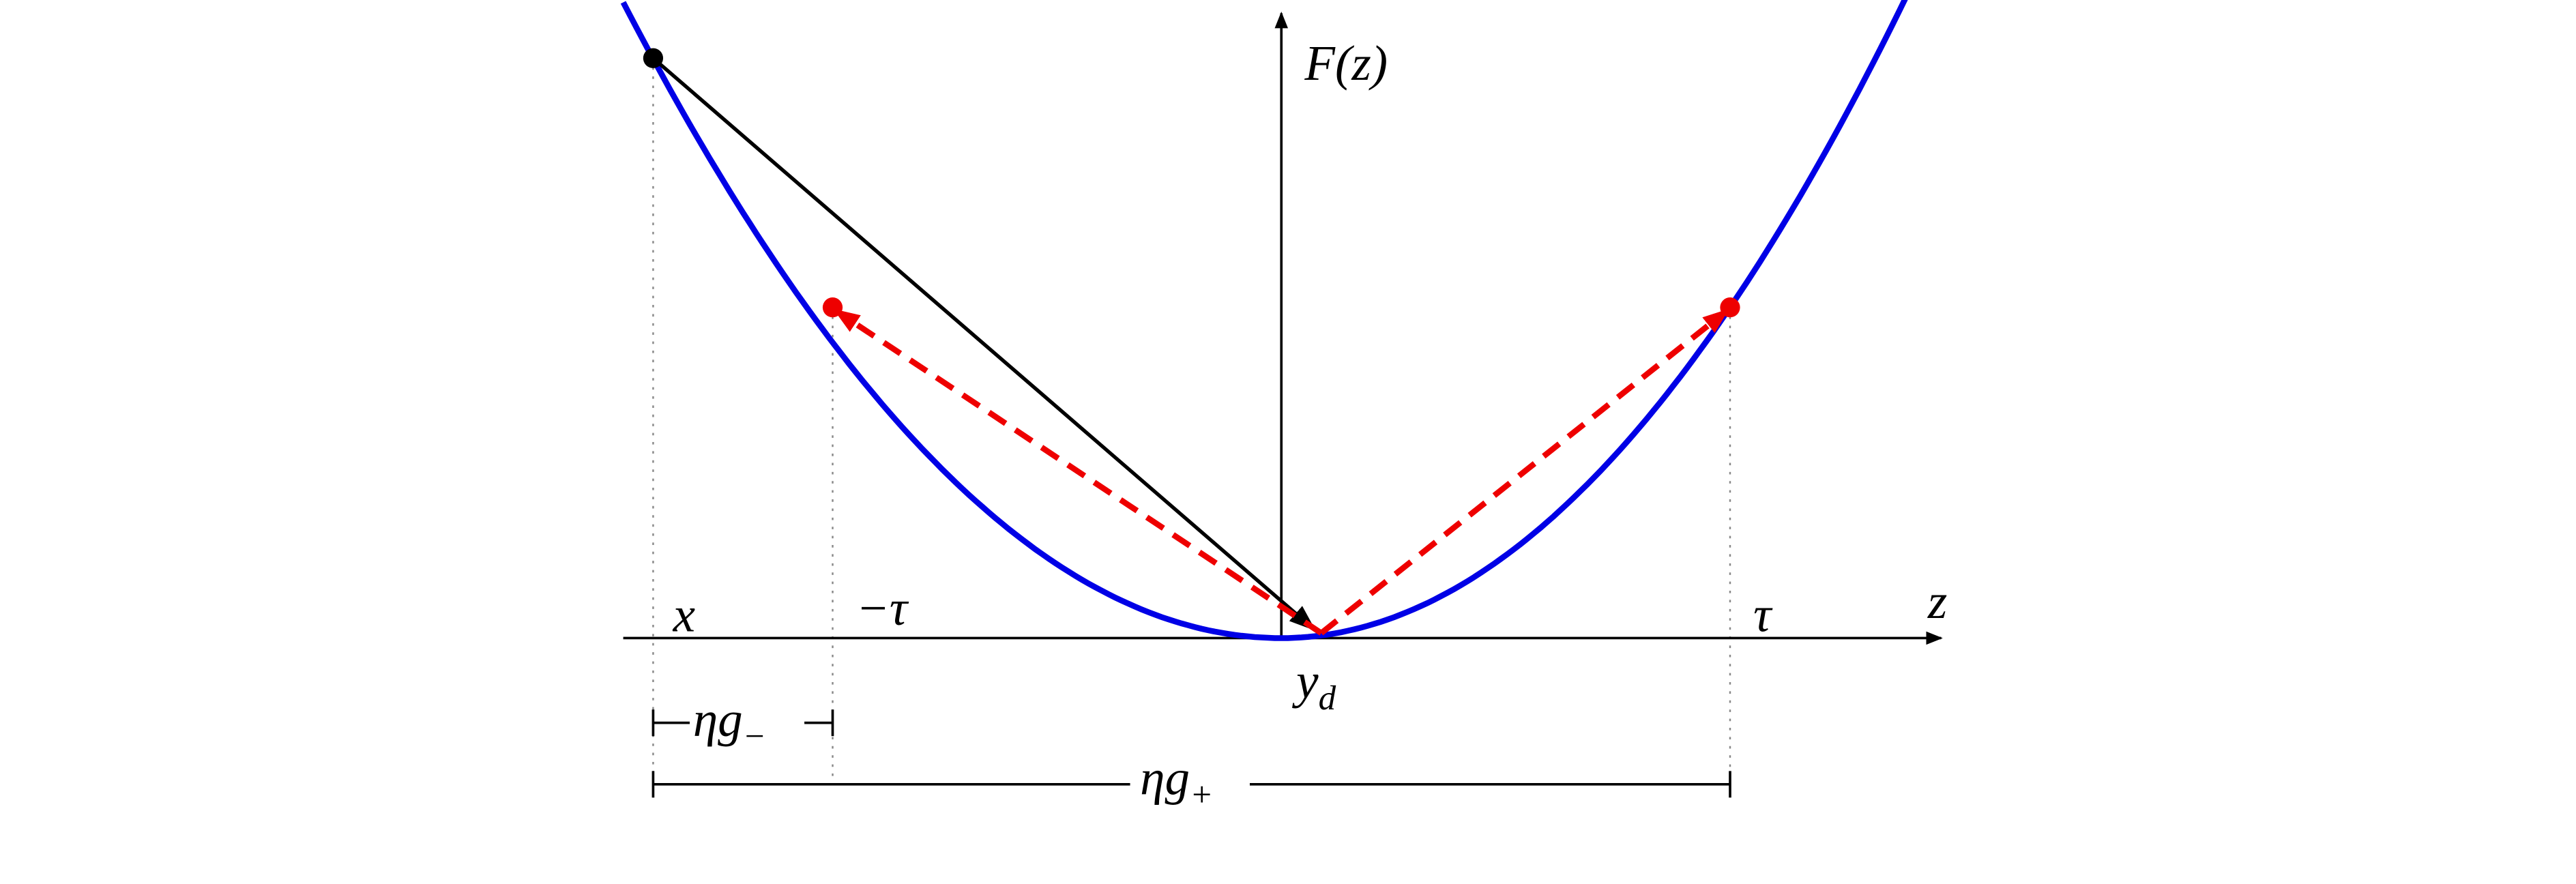 The height and width of the screenshot is (884, 2576). I want to click on dimension-lines, so click(1191, 753).